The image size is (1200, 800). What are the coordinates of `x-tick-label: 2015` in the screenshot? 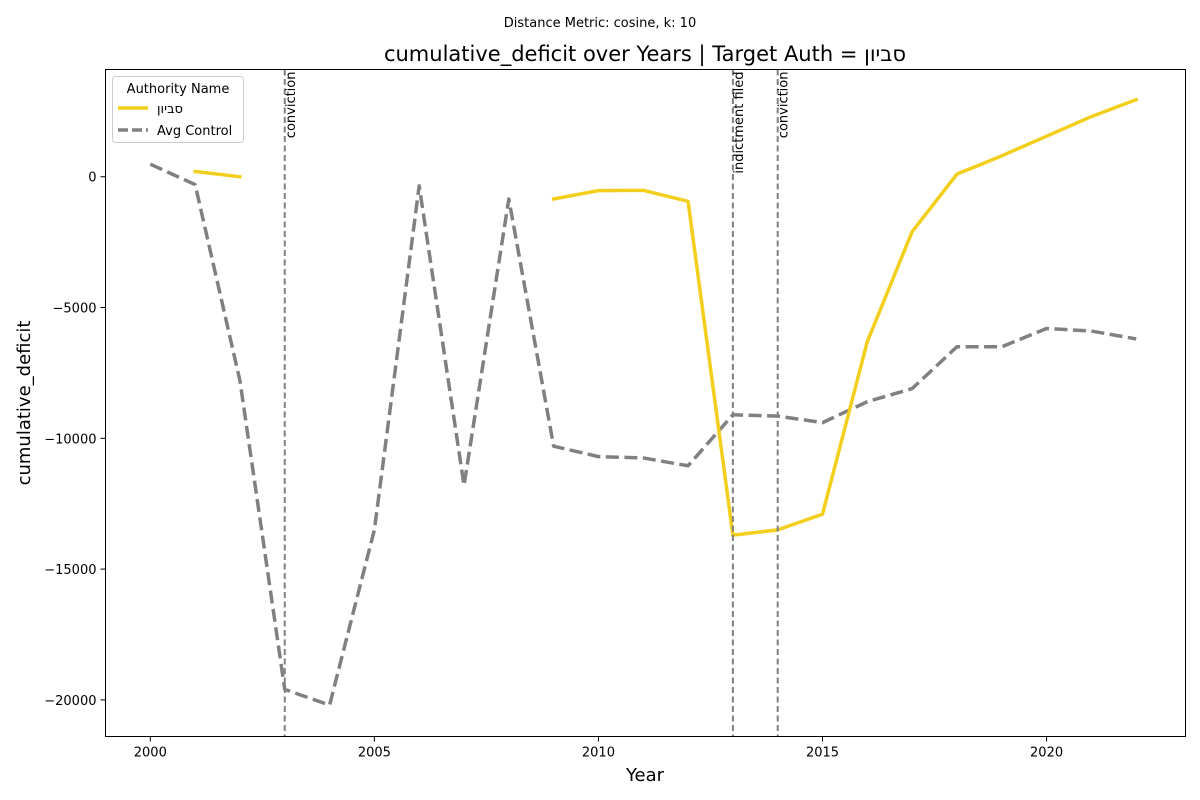 It's located at (822, 753).